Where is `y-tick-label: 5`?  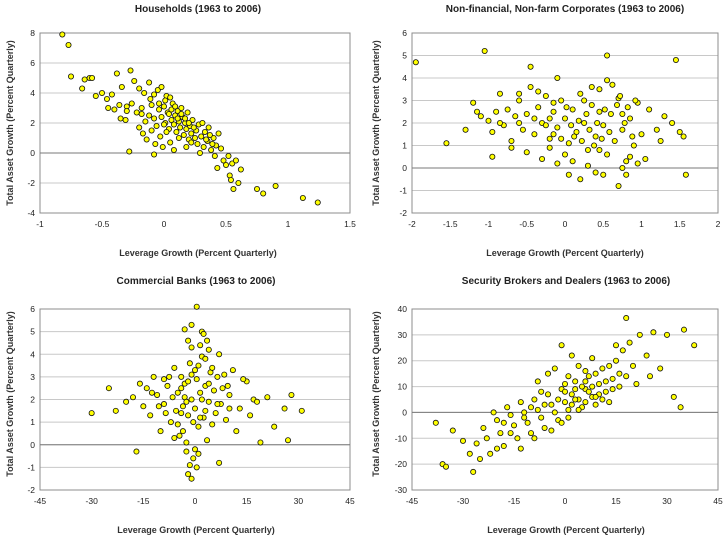
y-tick-label: 5 is located at coordinates (32, 332).